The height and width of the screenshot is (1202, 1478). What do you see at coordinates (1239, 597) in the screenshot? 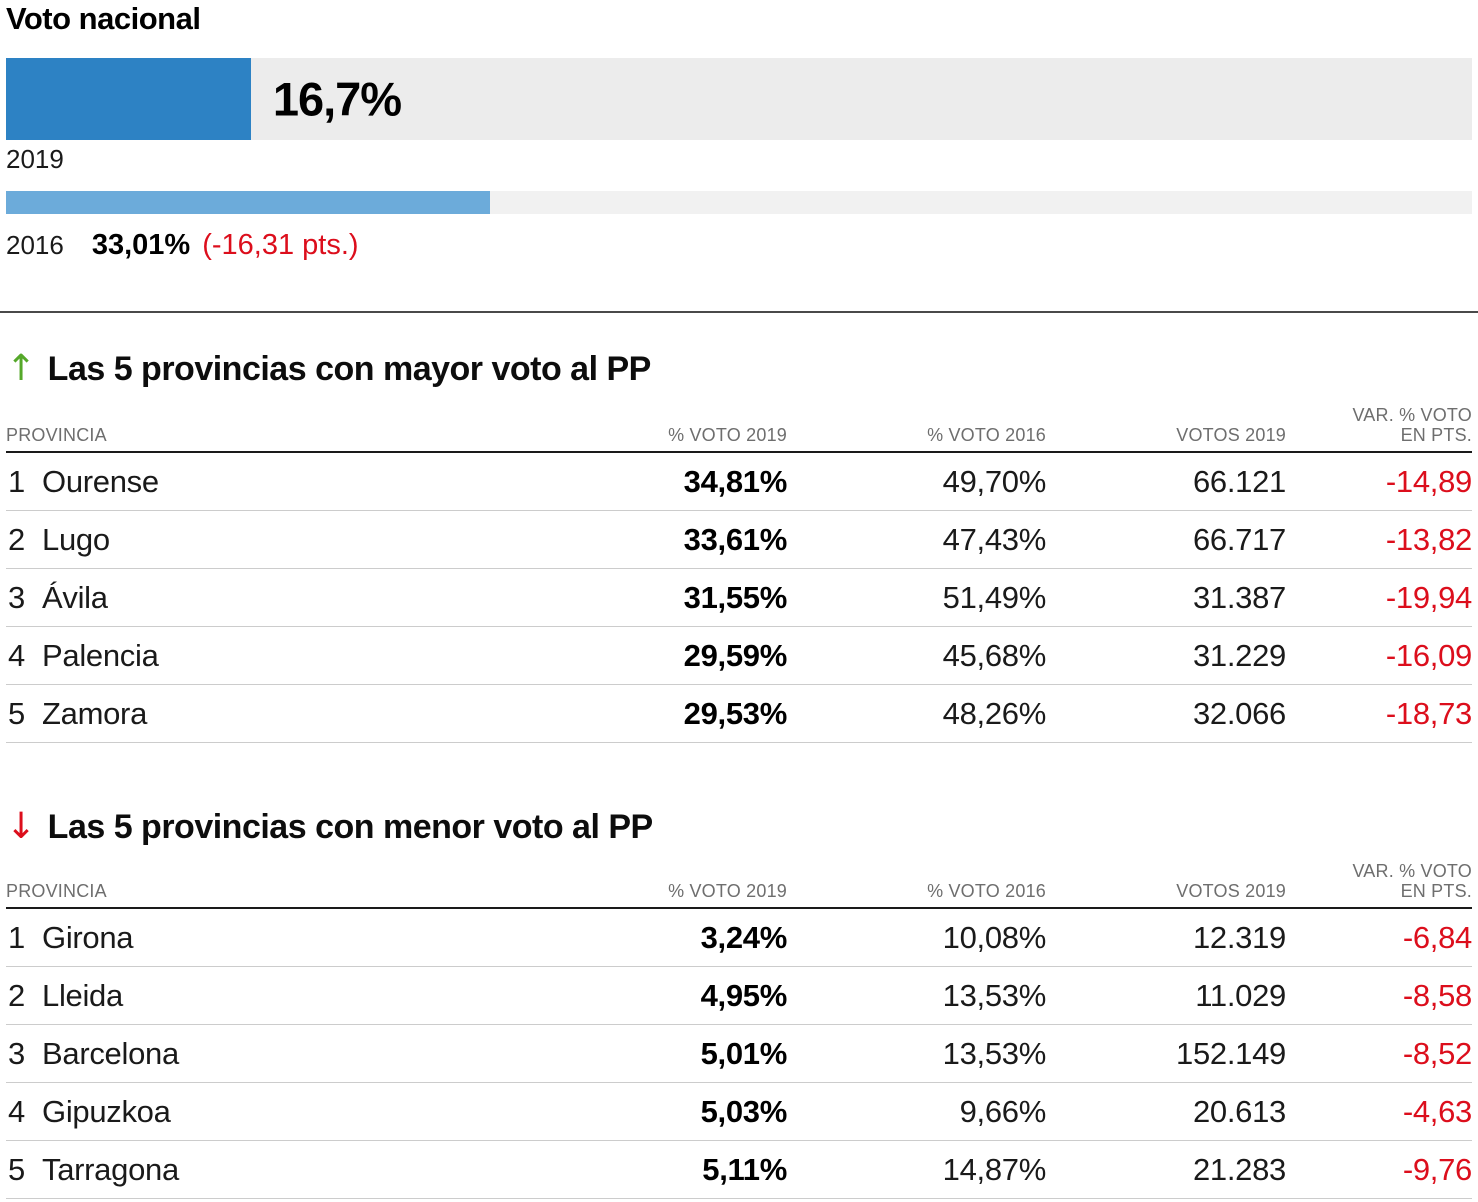
I see `cell-votos2019: 31.387` at bounding box center [1239, 597].